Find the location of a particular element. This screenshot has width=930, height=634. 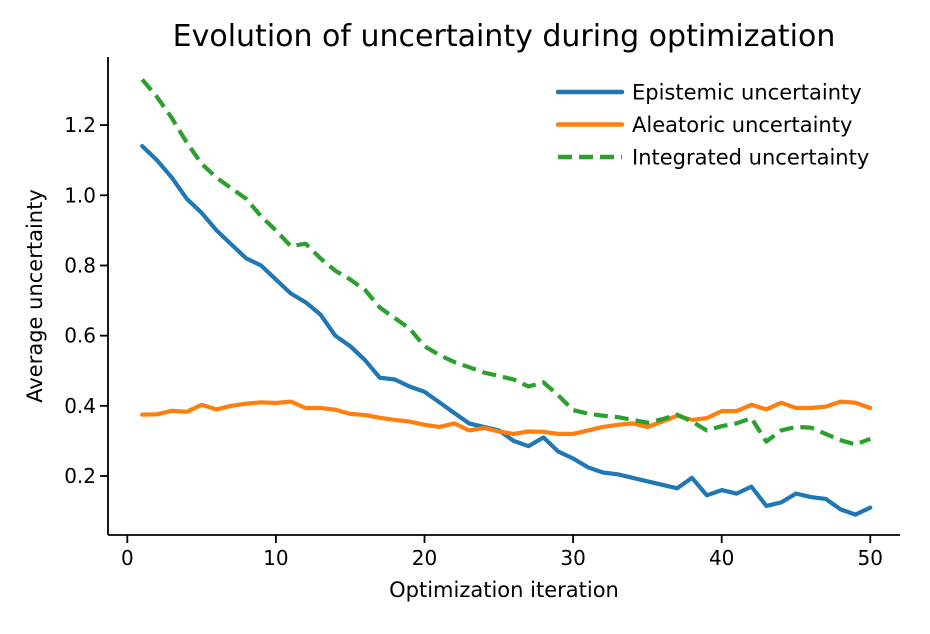

series-line-aleatoric-uncertainty is located at coordinates (506, 417).